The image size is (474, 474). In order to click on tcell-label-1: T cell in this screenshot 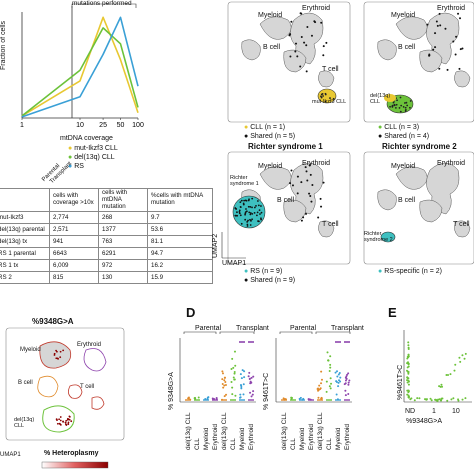, I will do `click(330, 69)`.